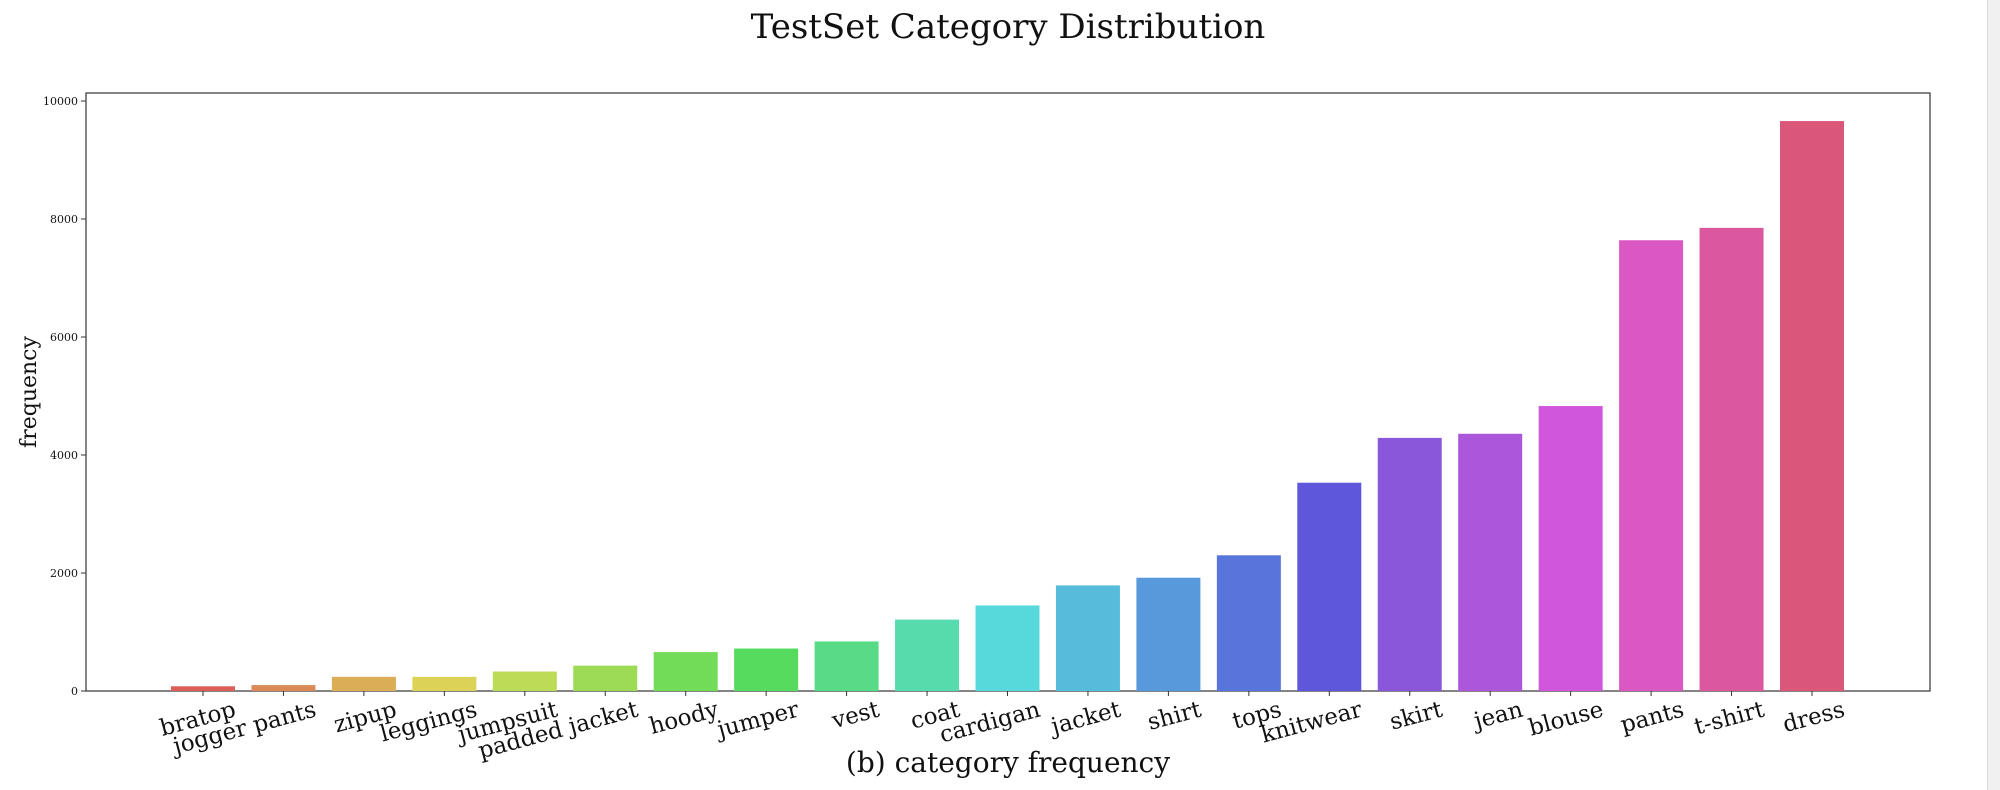  Describe the element at coordinates (1814, 717) in the screenshot. I see `x-tick-label: dress` at that location.